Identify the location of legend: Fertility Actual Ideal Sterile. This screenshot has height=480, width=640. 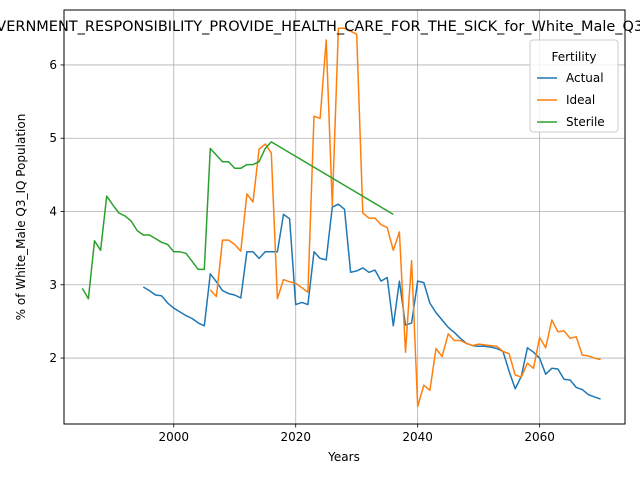
(574, 86).